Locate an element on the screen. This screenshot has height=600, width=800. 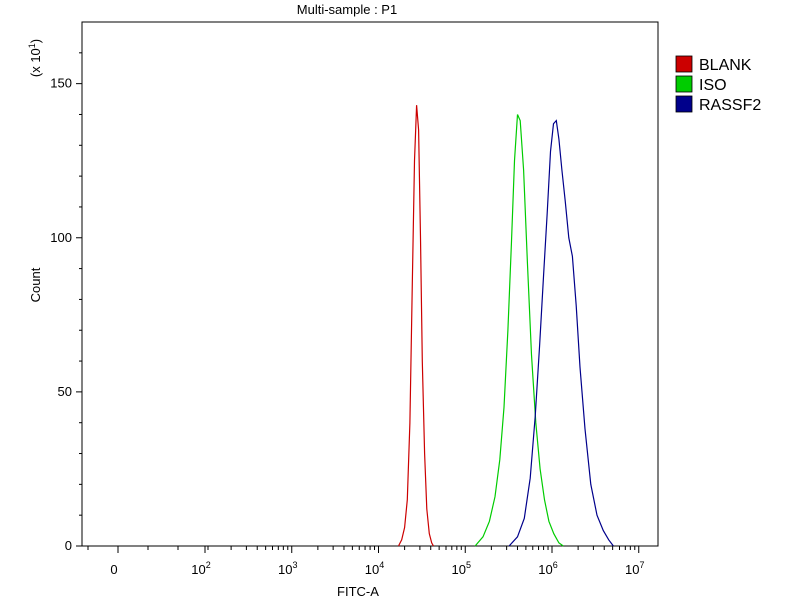
y-axis-label: Count is located at coordinates (35, 284).